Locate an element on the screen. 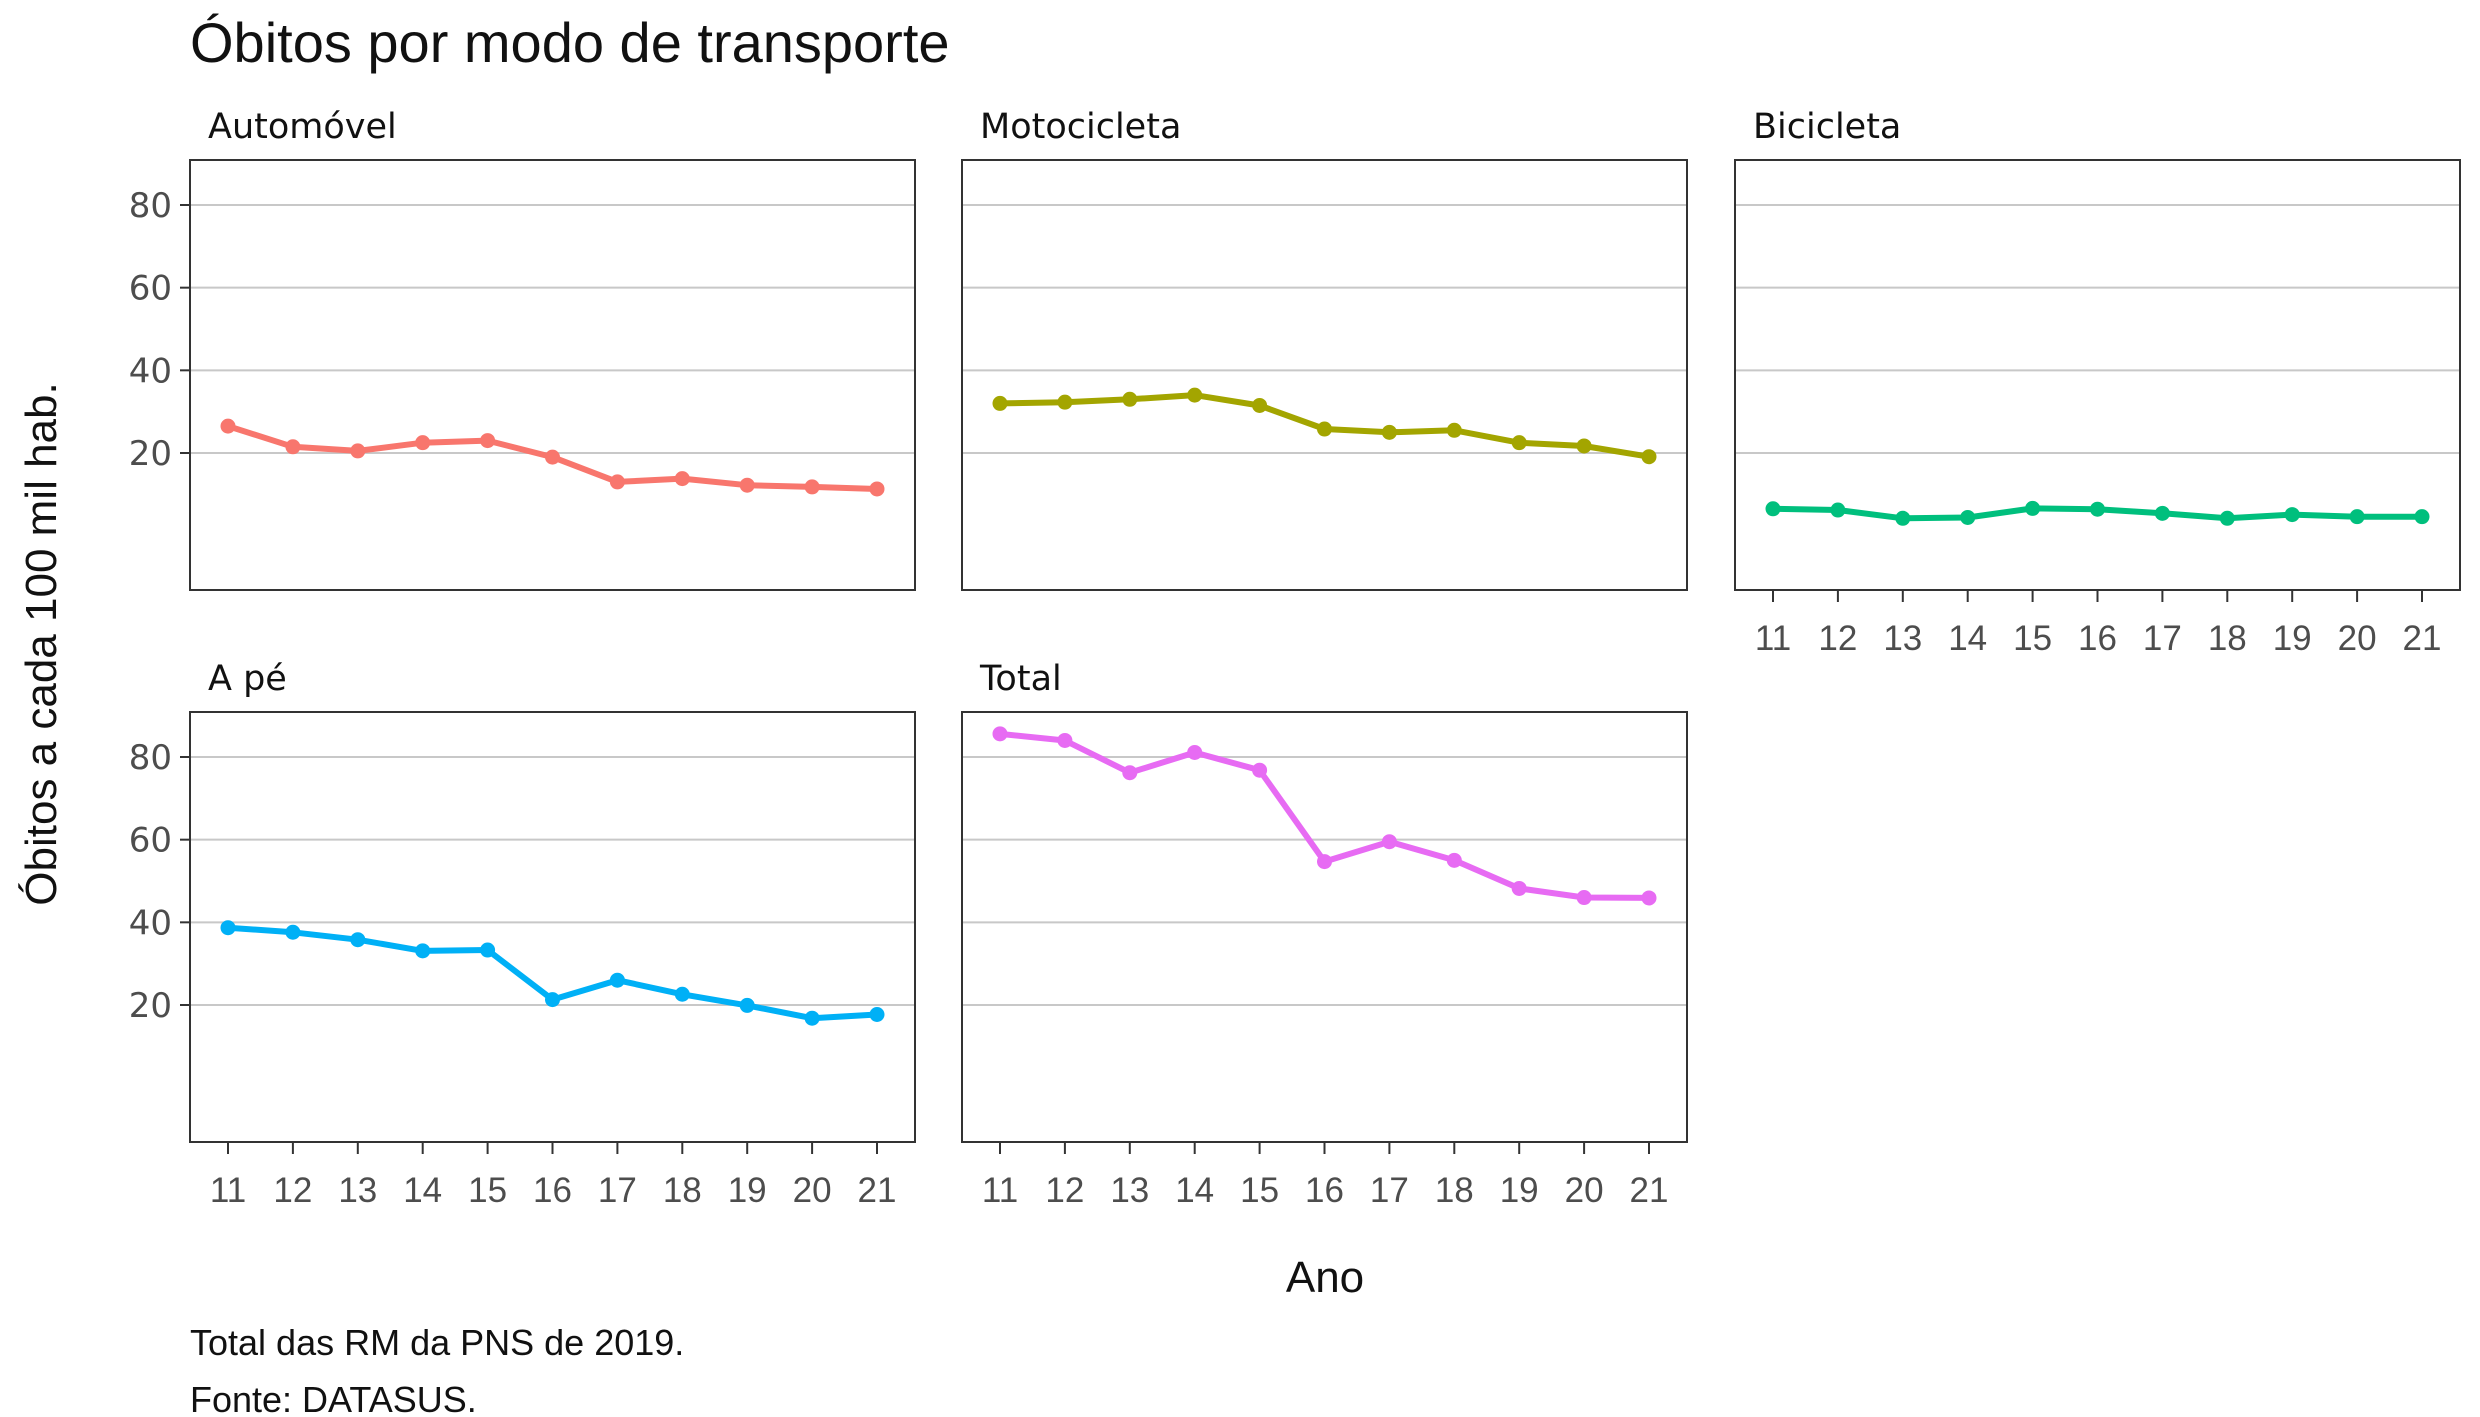  y-axis-title: Óbitos a cada 100 mil hab. is located at coordinates (41, 643).